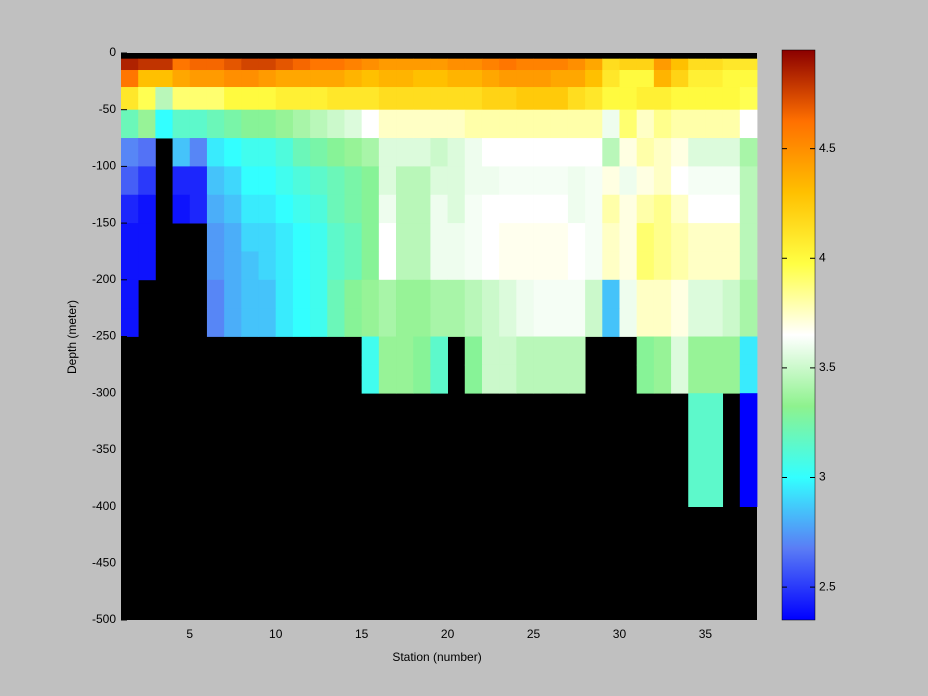 The height and width of the screenshot is (696, 928). I want to click on x-tick-label: 5, so click(189, 634).